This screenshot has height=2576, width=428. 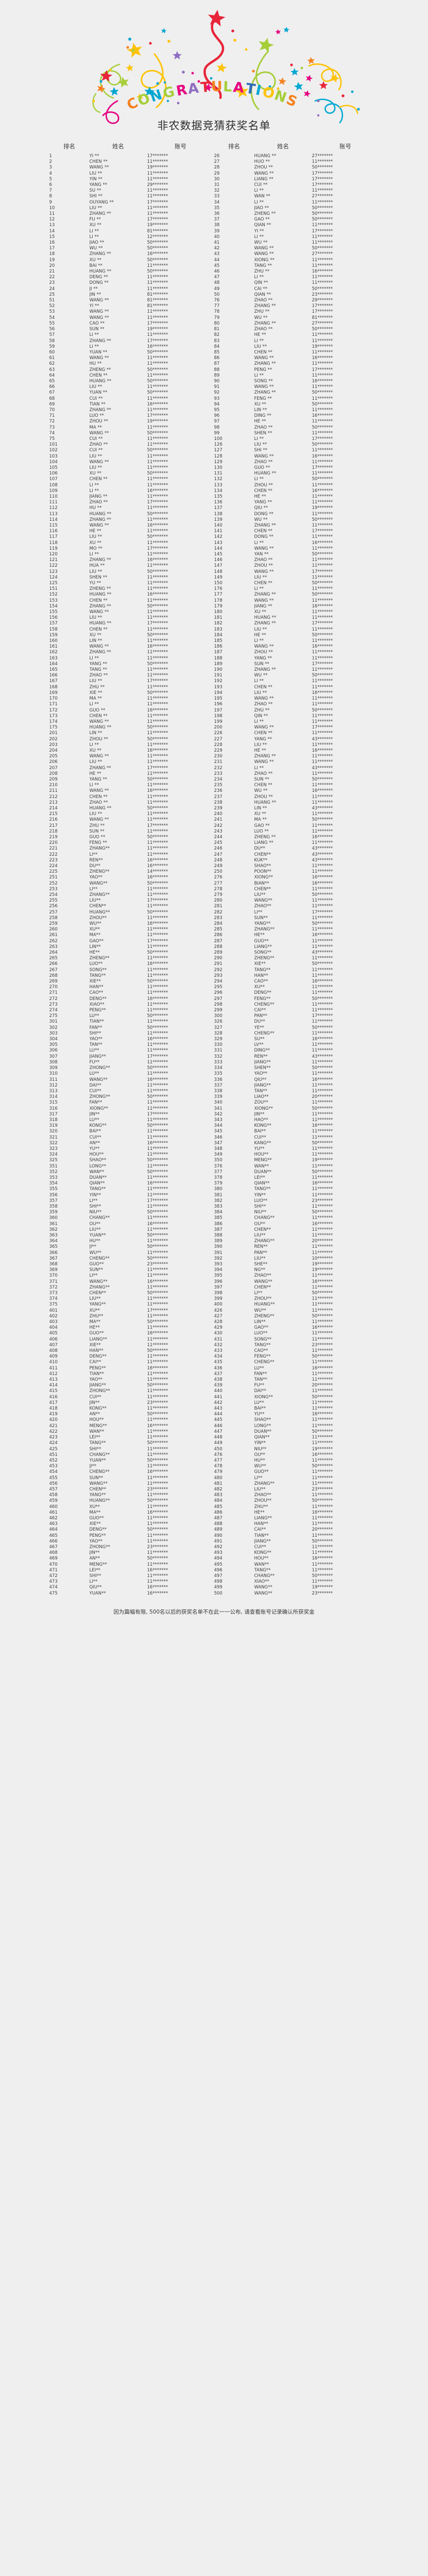 I want to click on table-row: 307 JIANG** 17******* 332 REN** 43*******, so click(x=214, y=1057).